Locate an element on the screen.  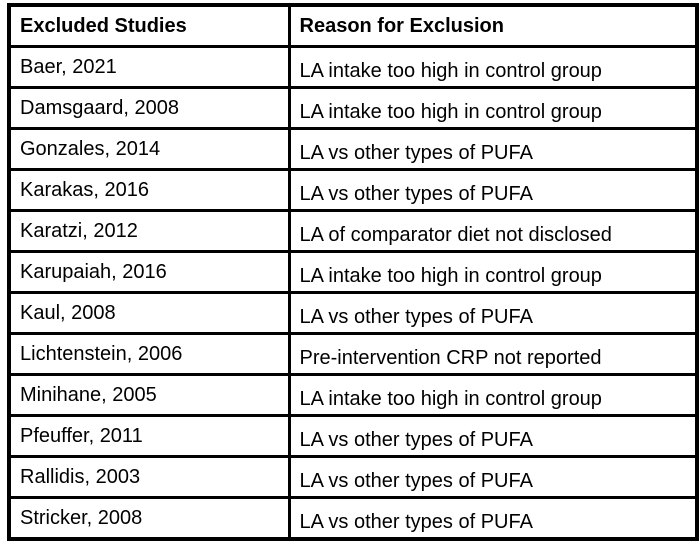
study-cell: Stricker, 2008 is located at coordinates (149, 518).